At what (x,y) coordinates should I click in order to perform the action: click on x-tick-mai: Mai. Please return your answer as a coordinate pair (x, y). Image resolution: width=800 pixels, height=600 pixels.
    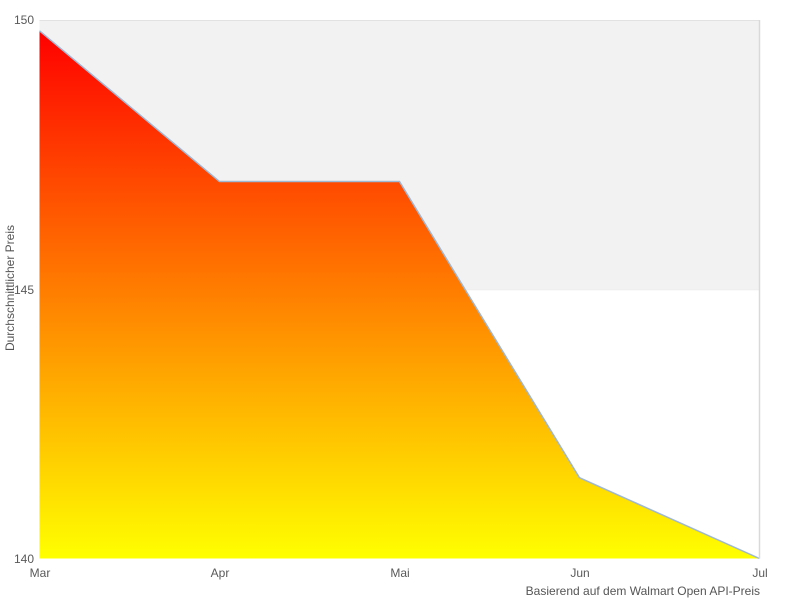
    Looking at the image, I should click on (400, 573).